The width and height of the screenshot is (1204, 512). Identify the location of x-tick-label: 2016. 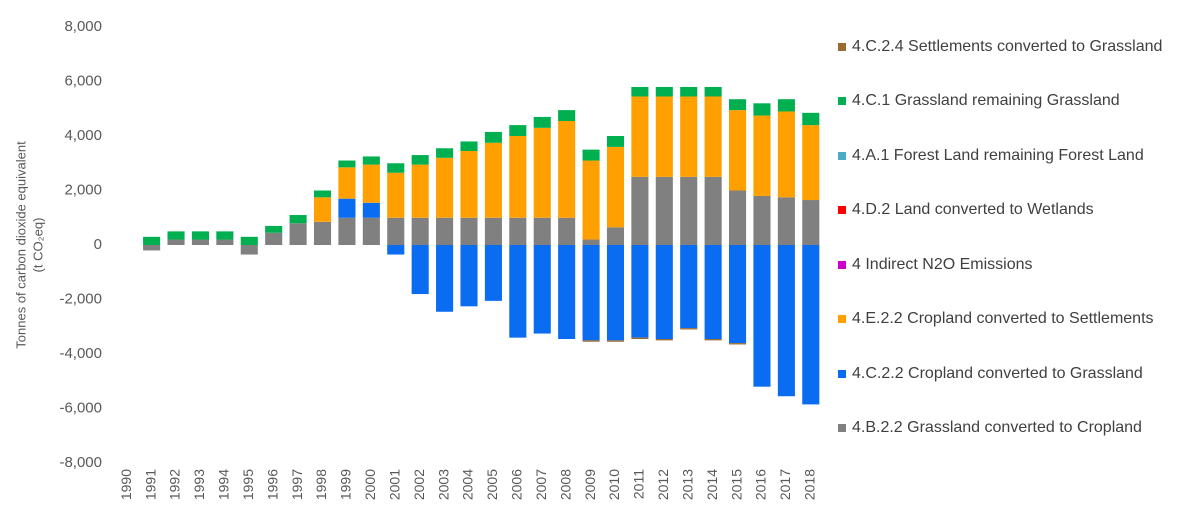
(761, 484).